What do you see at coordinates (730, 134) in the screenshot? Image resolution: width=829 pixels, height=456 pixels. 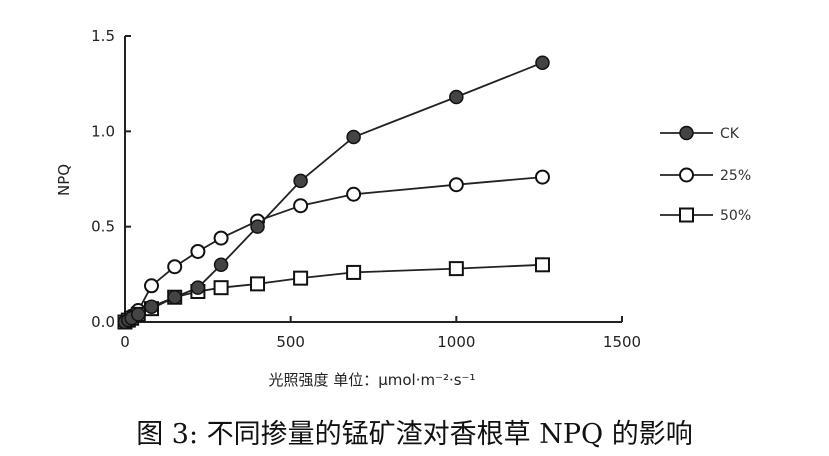 I see `legend-label: CK` at bounding box center [730, 134].